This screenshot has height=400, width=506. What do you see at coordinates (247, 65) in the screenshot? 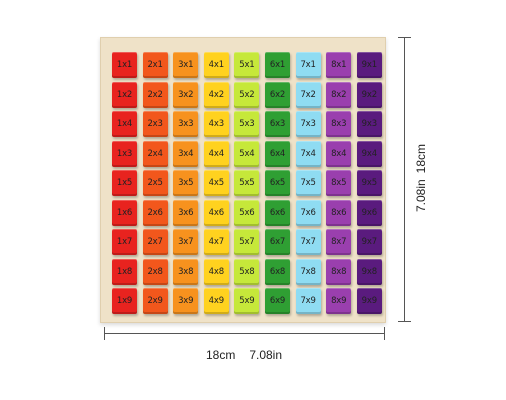
I see `tile-5-1: 5x1` at bounding box center [247, 65].